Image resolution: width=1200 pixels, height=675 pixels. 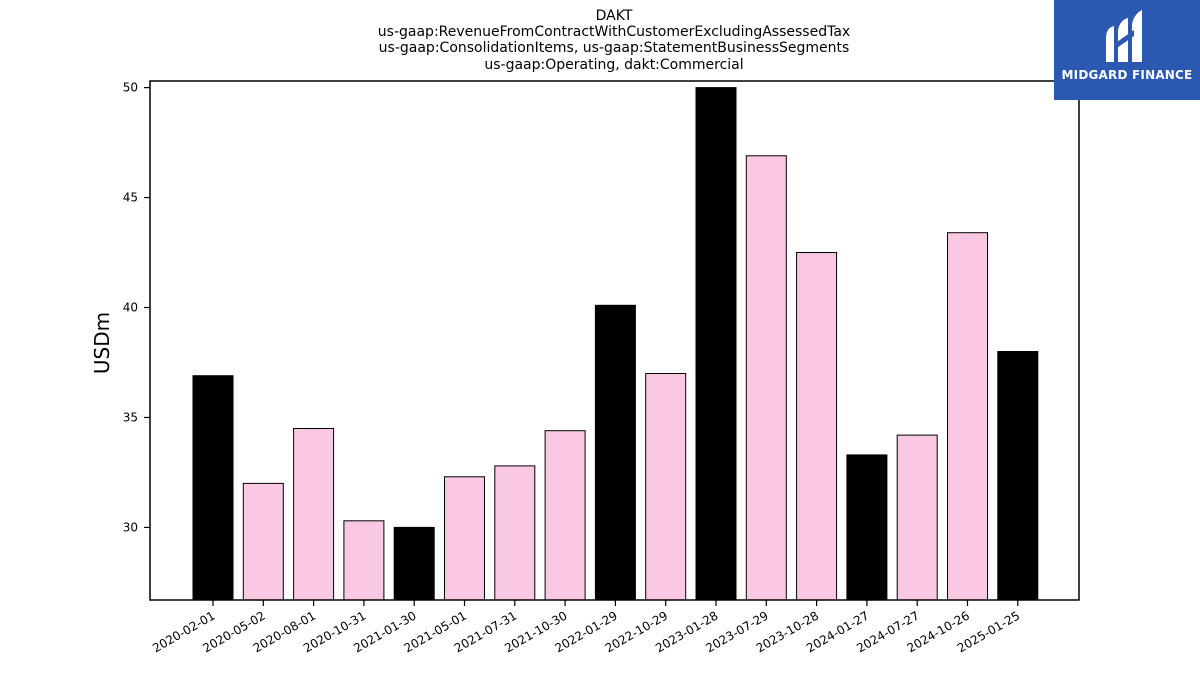 I want to click on logo-text: MIDGARD FINANCE, so click(x=1127, y=75).